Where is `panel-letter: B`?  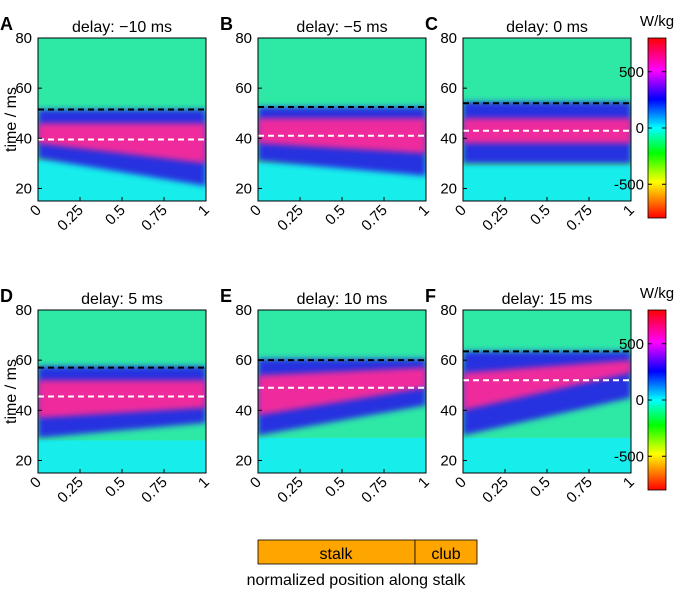
panel-letter: B is located at coordinates (226, 24).